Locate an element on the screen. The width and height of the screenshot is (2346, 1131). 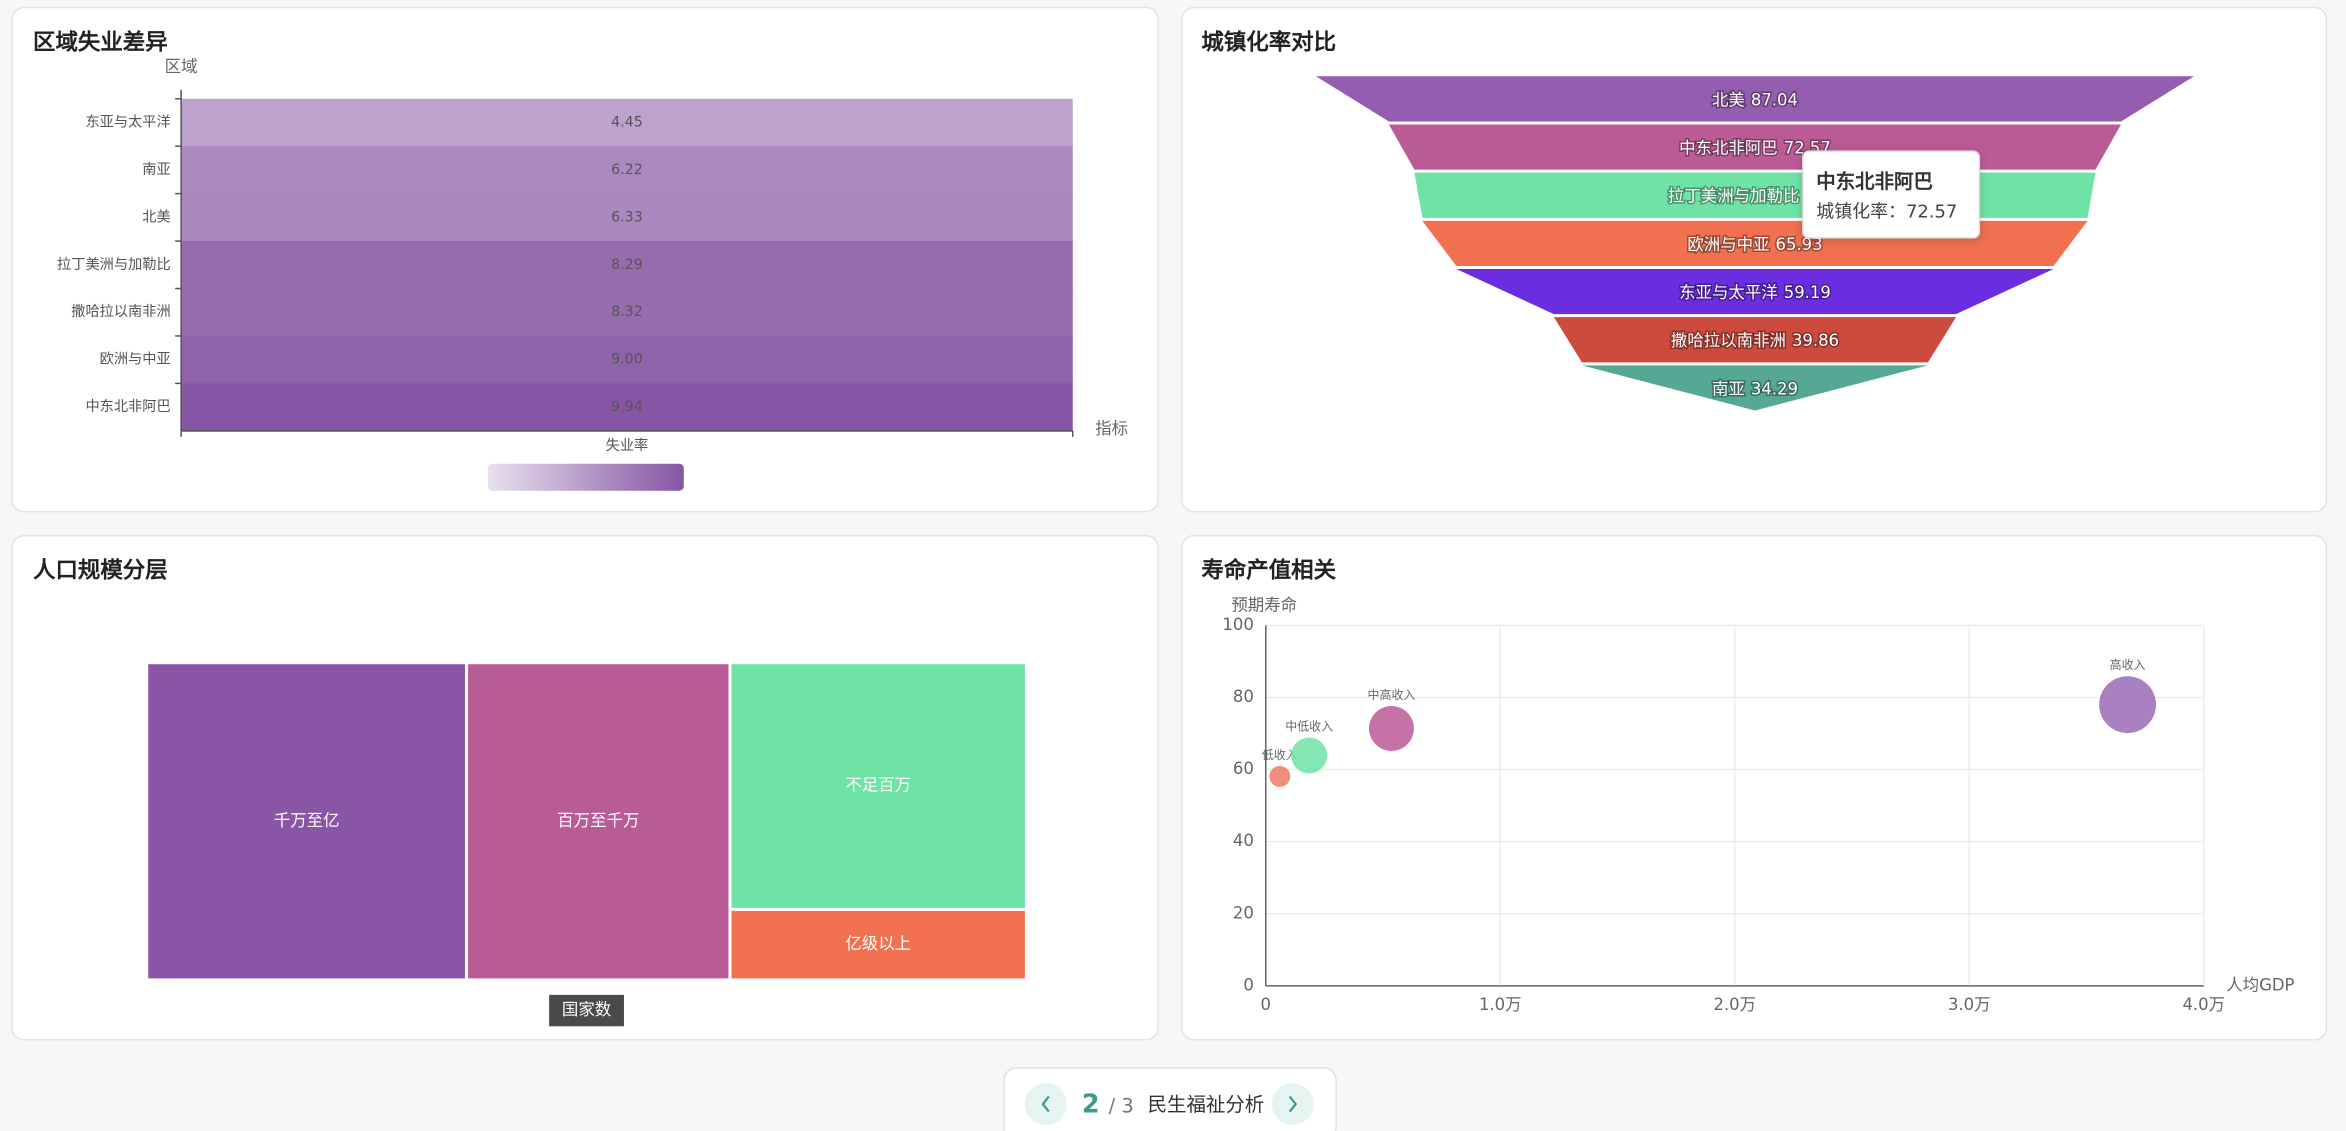
value-label: 4.45 is located at coordinates (627, 122).